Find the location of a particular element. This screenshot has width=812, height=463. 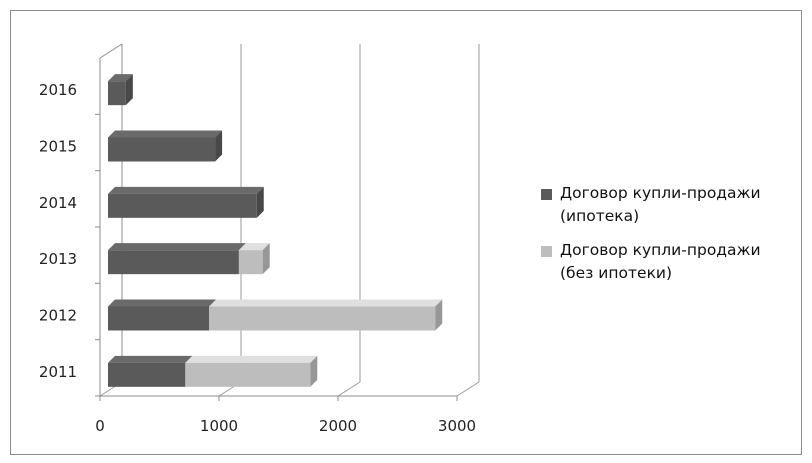

legend-swatch-no-mortgage is located at coordinates (546, 251).